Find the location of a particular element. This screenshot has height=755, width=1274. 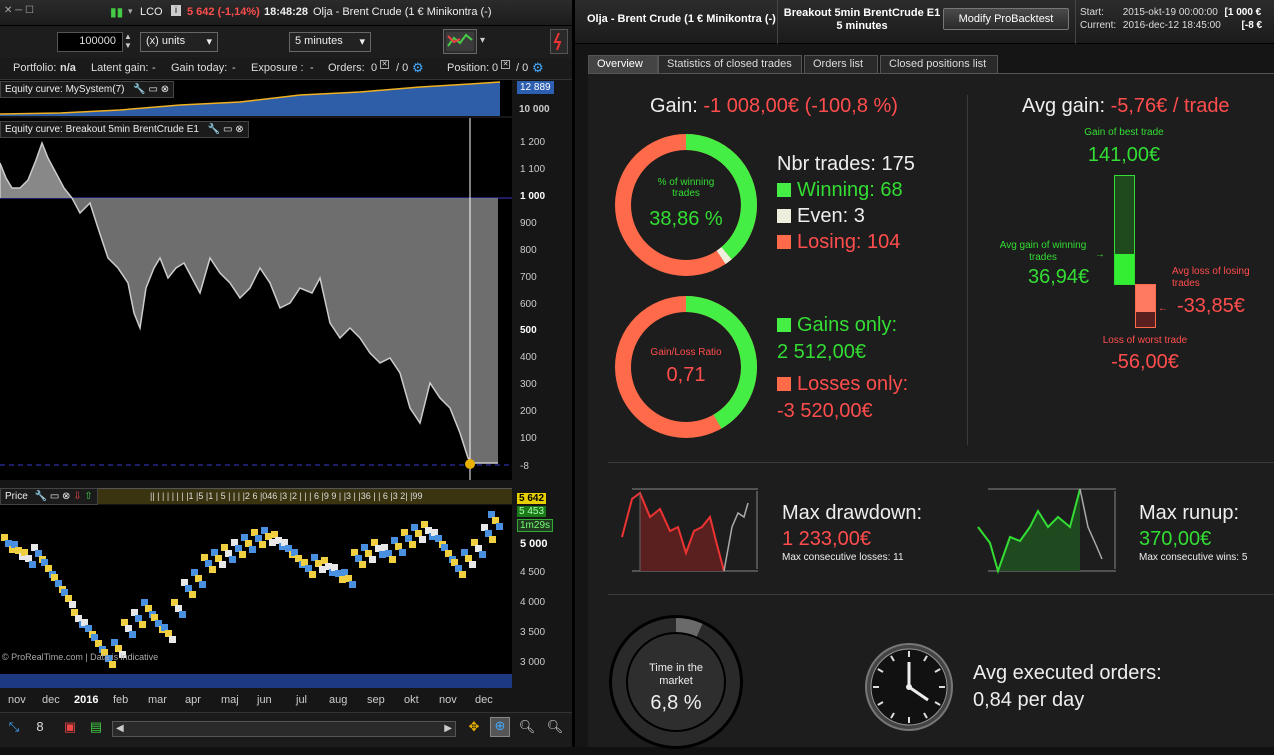

equity-tick: -8 is located at coordinates (524, 466).